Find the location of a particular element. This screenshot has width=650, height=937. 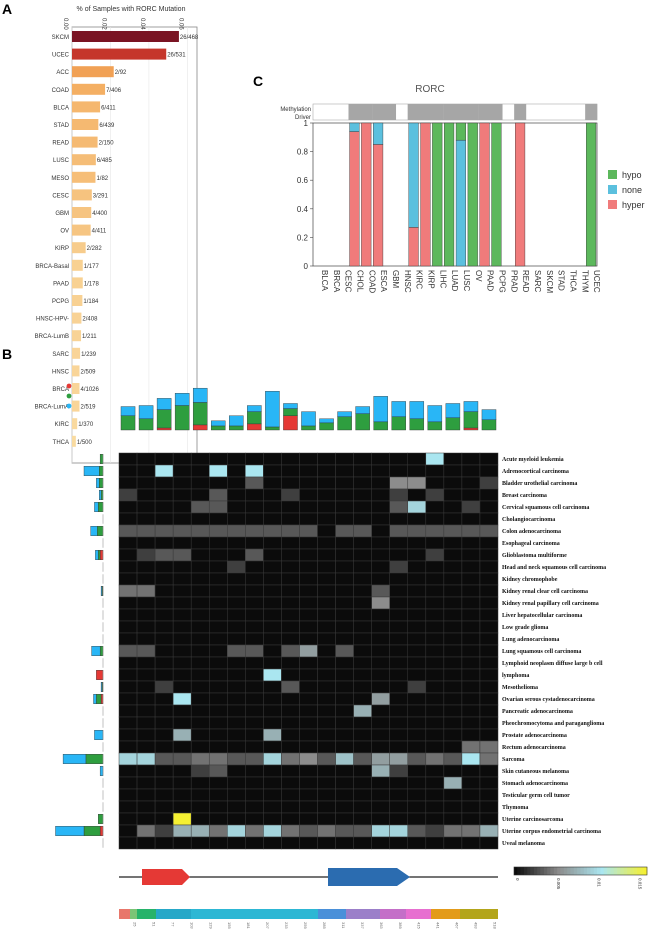

position-tick-label: 493 is located at coordinates (476, 925).